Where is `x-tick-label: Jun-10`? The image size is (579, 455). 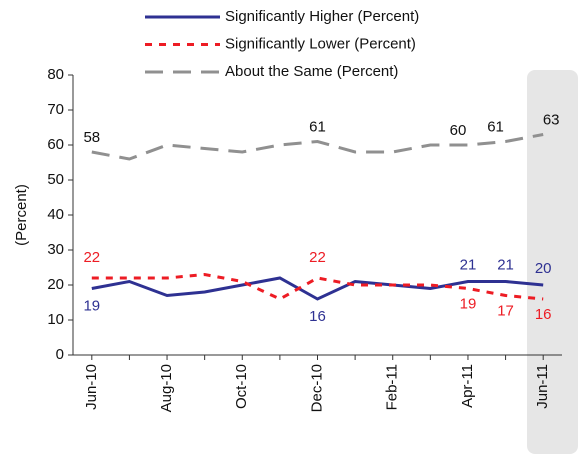
x-tick-label: Jun-10 is located at coordinates (91, 387).